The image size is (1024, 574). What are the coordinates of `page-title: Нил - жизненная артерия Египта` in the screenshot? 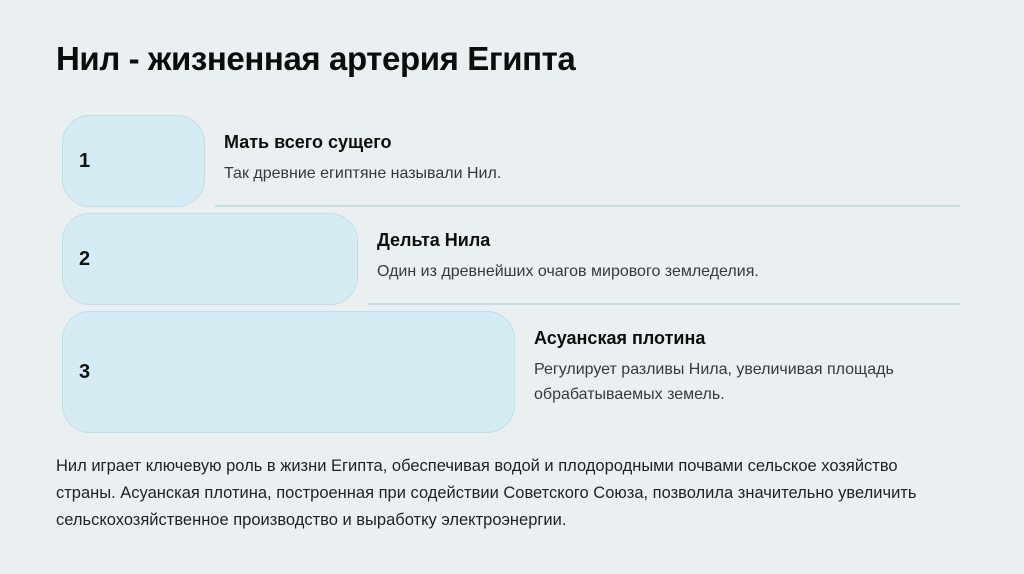 It's located at (316, 58).